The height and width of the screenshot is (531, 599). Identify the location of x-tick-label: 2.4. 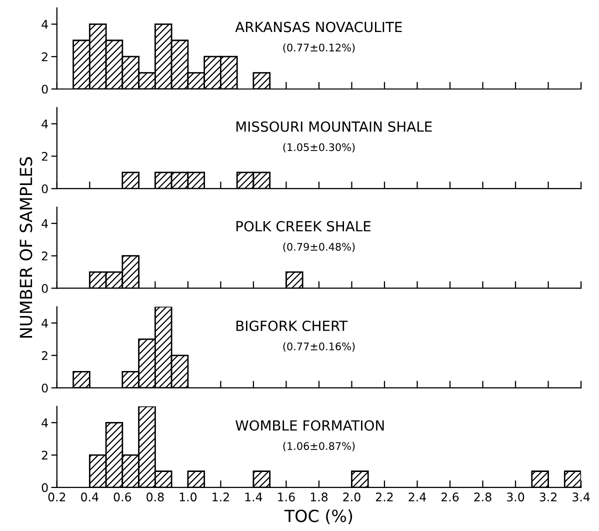
(417, 497).